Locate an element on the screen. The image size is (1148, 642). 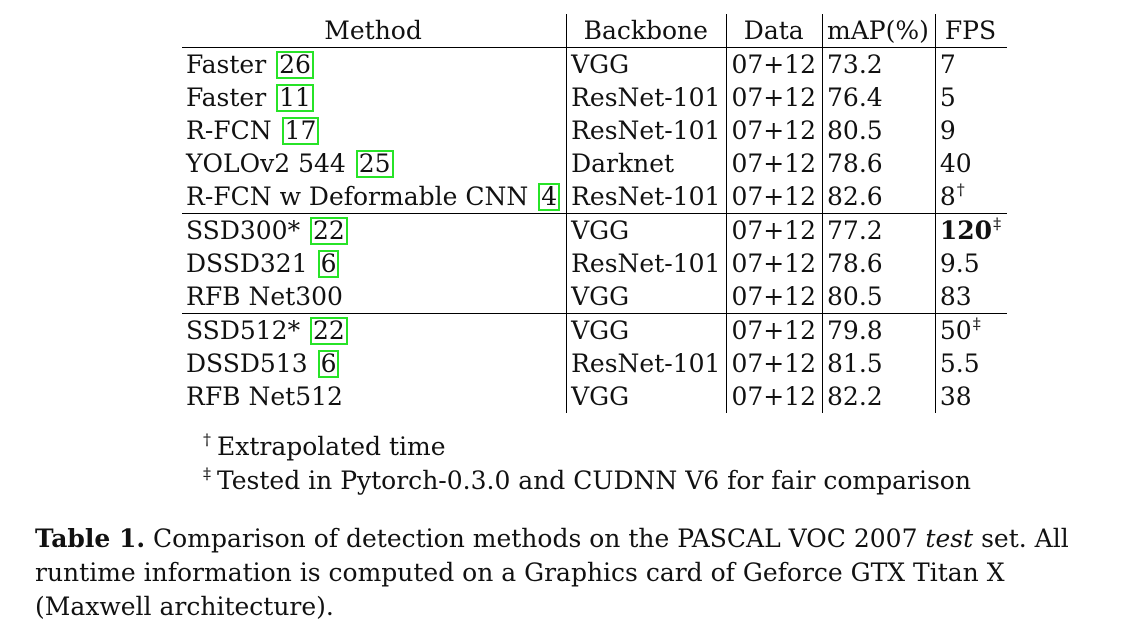
header-method: Method is located at coordinates (374, 31).